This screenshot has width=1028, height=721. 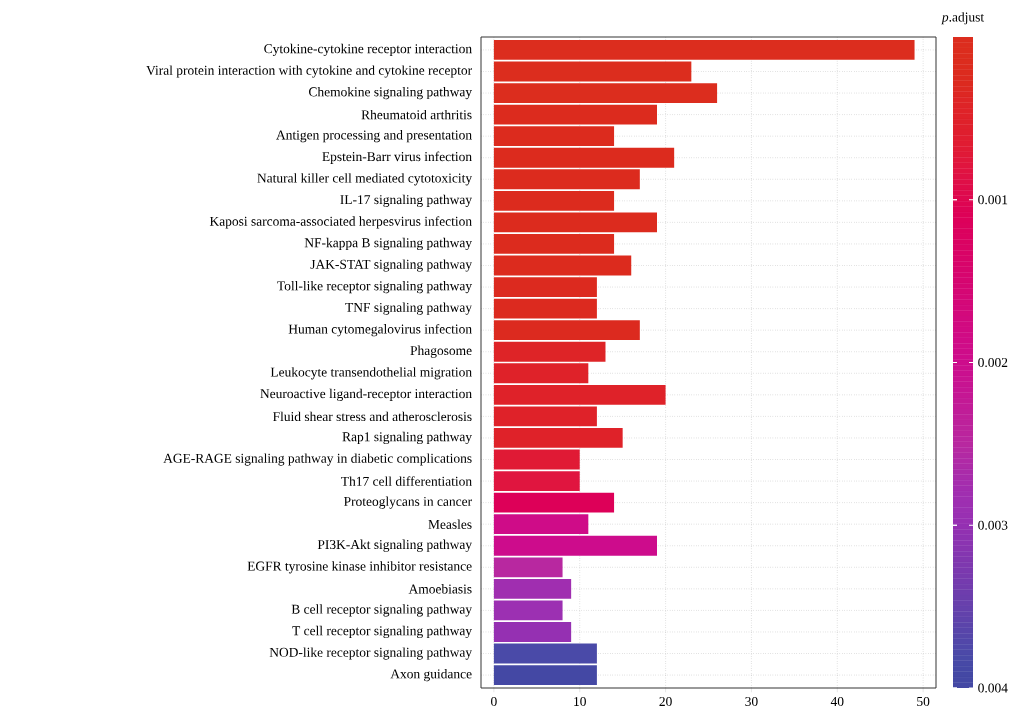 What do you see at coordinates (407, 438) in the screenshot?
I see `y-tick-label: Rap1 signaling pathway` at bounding box center [407, 438].